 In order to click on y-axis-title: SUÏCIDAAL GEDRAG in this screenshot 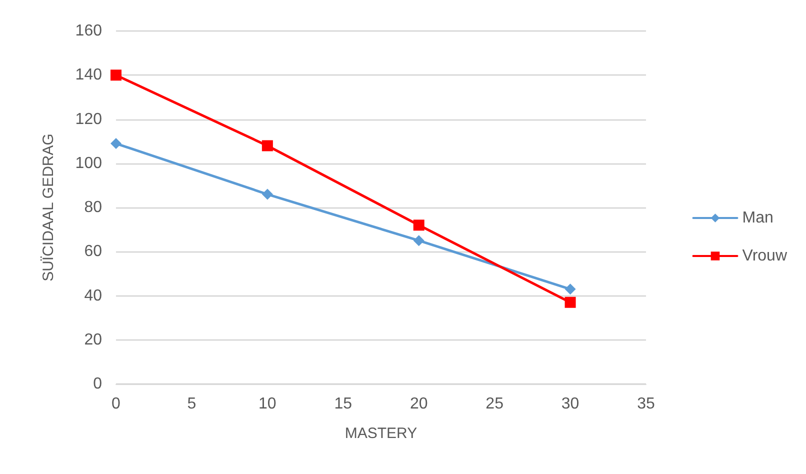, I will do `click(48, 208)`.